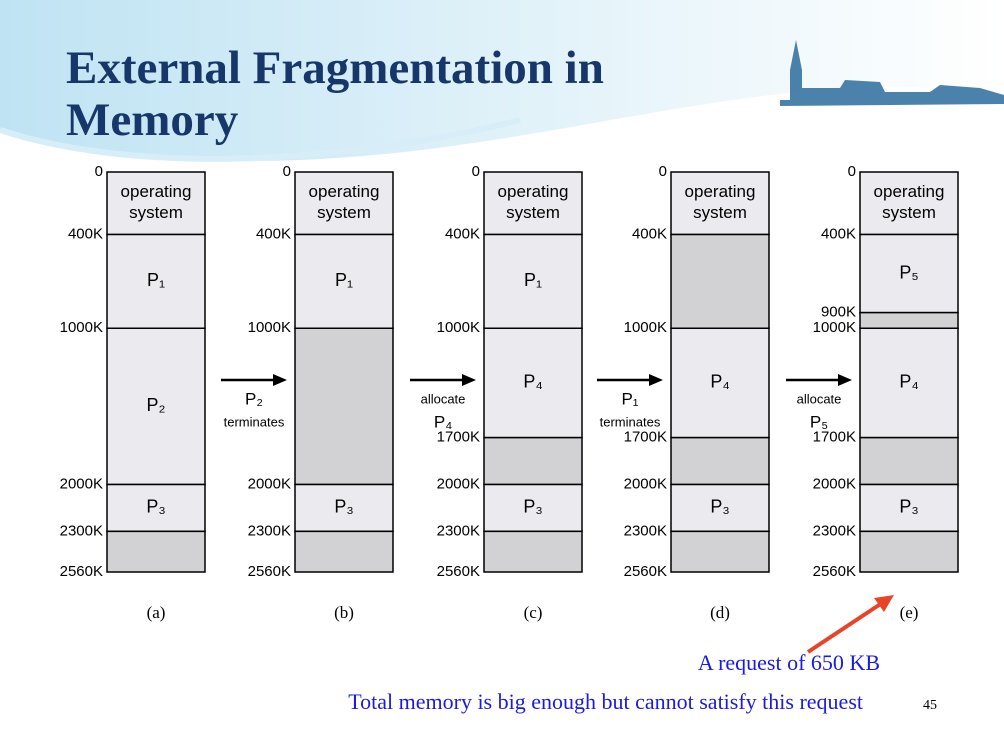 This screenshot has width=1004, height=739. Describe the element at coordinates (720, 612) in the screenshot. I see `column-caption: (d)` at that location.